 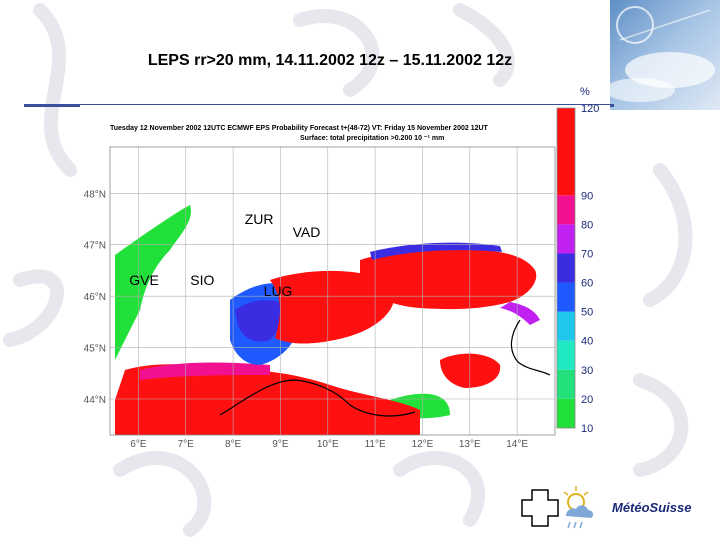 I want to click on colorbar-tick-label: 30, so click(x=587, y=371).